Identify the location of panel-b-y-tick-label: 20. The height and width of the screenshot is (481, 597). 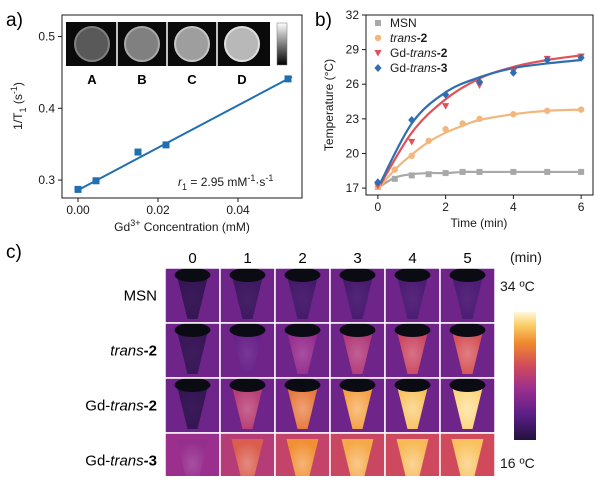
(353, 153).